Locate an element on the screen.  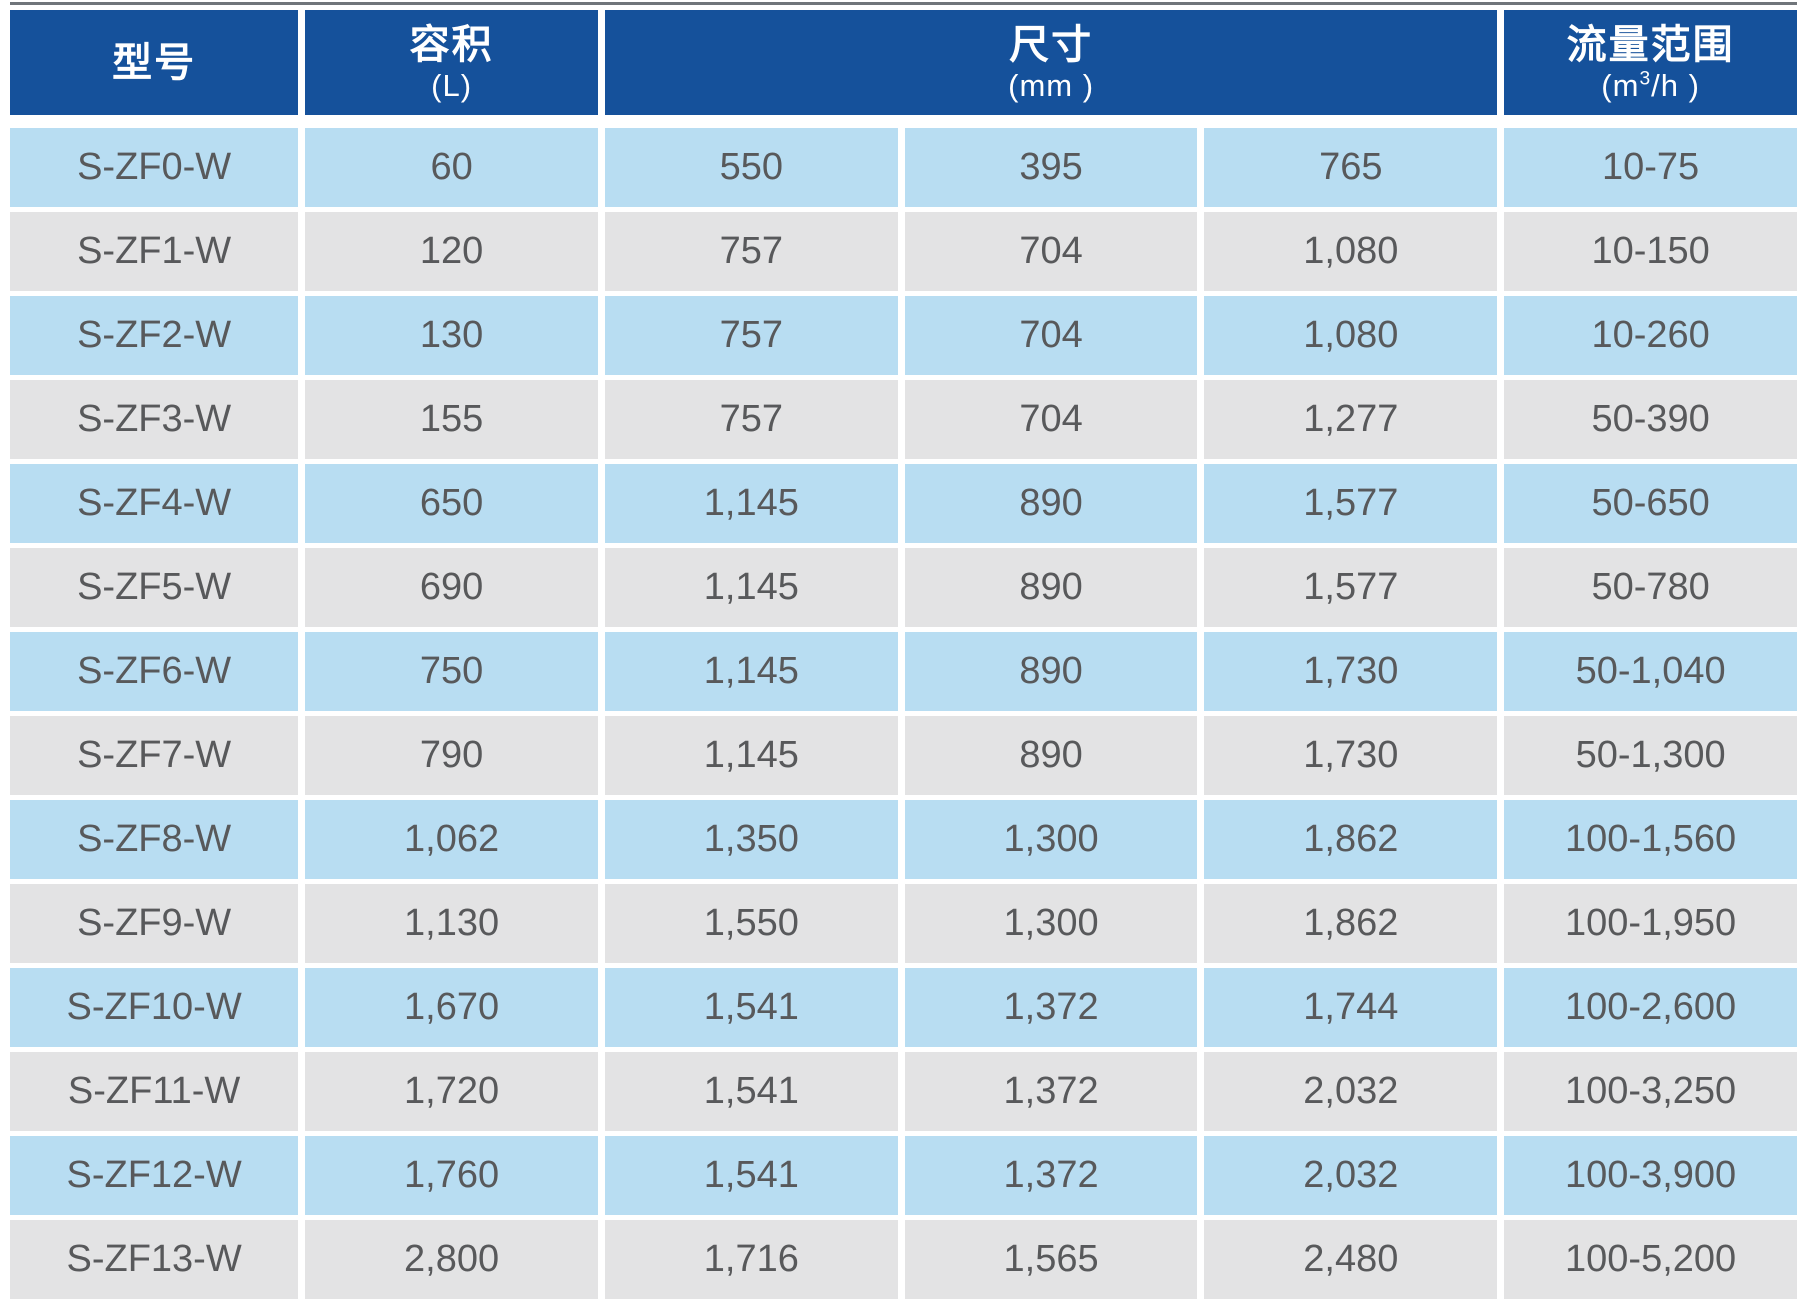
header-row: 型号 容积 (L) 尺寸 (mm ) 流量范围 (m3/h ) is located at coordinates (903, 66).